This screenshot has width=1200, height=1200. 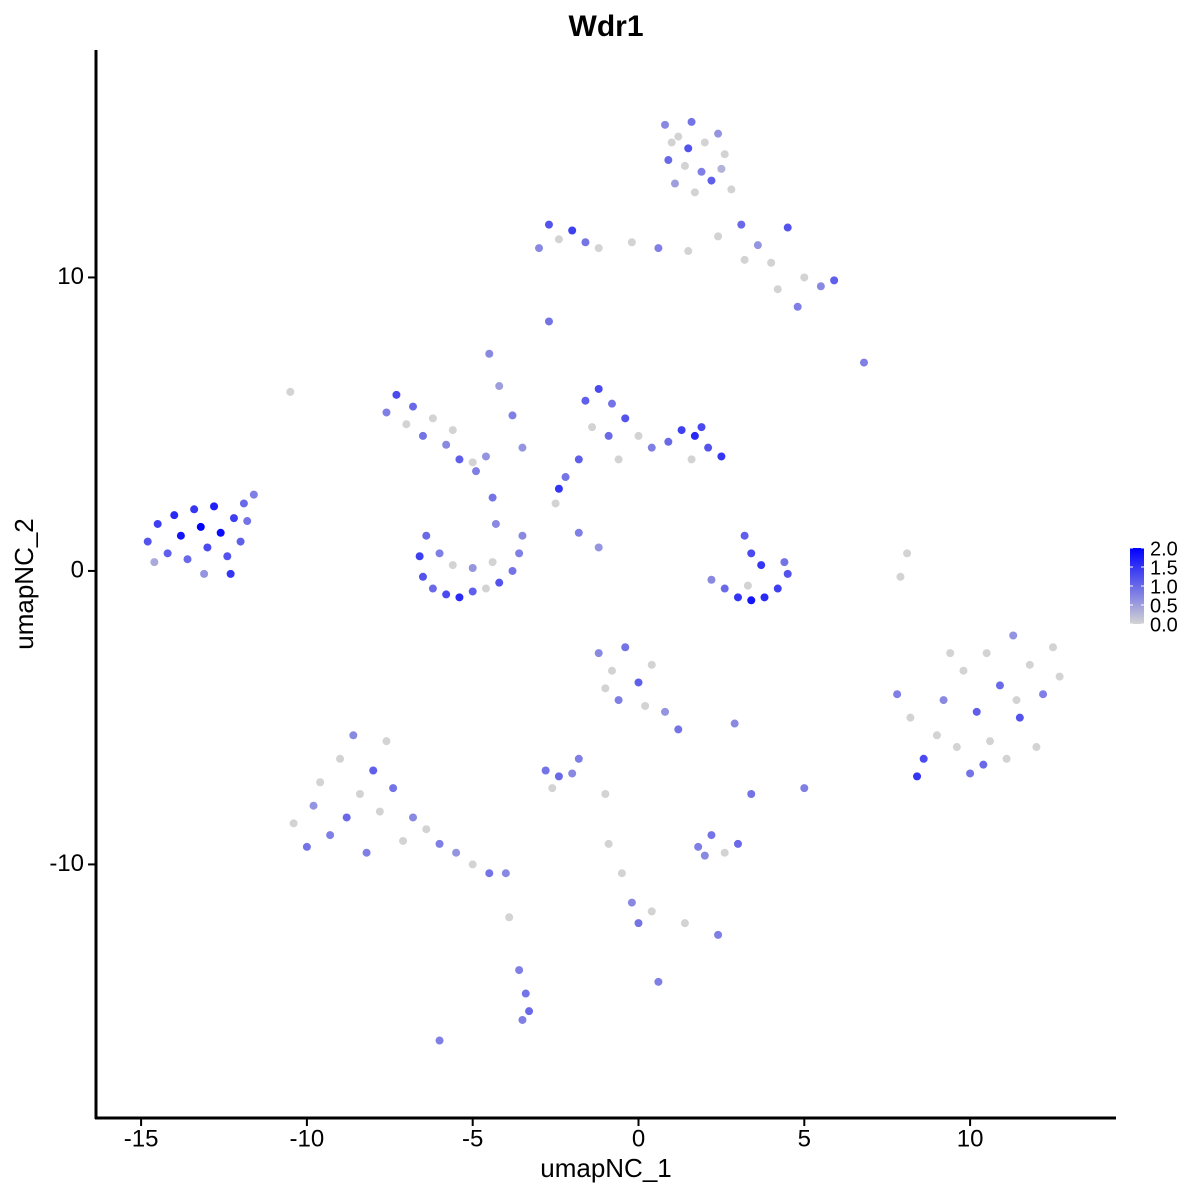 I want to click on x-tick-label: -5, so click(x=472, y=1138).